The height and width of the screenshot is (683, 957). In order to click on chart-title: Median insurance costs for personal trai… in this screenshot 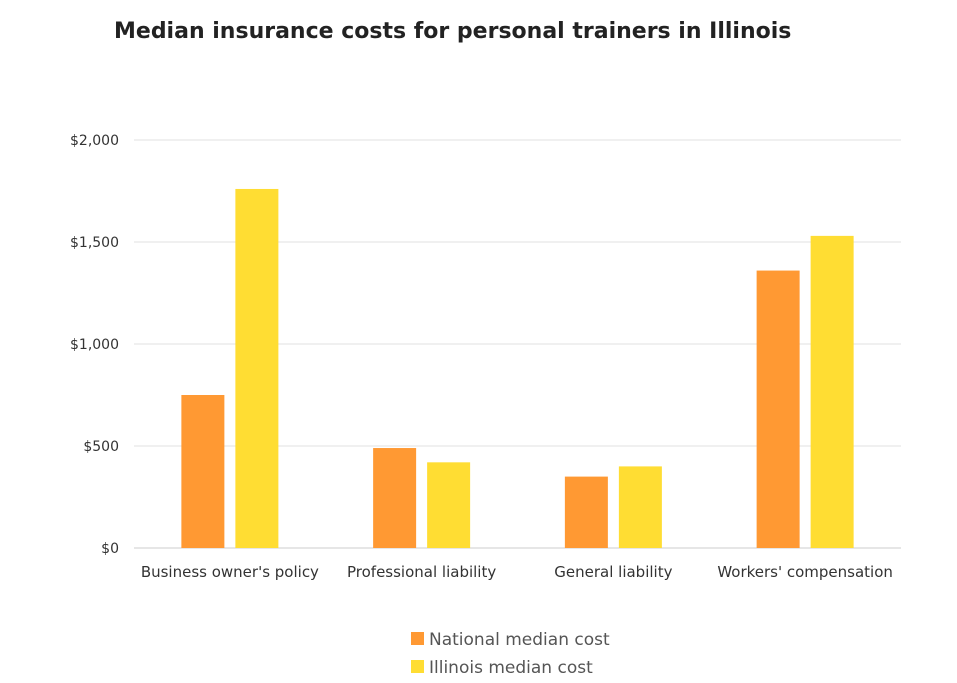, I will do `click(453, 31)`.